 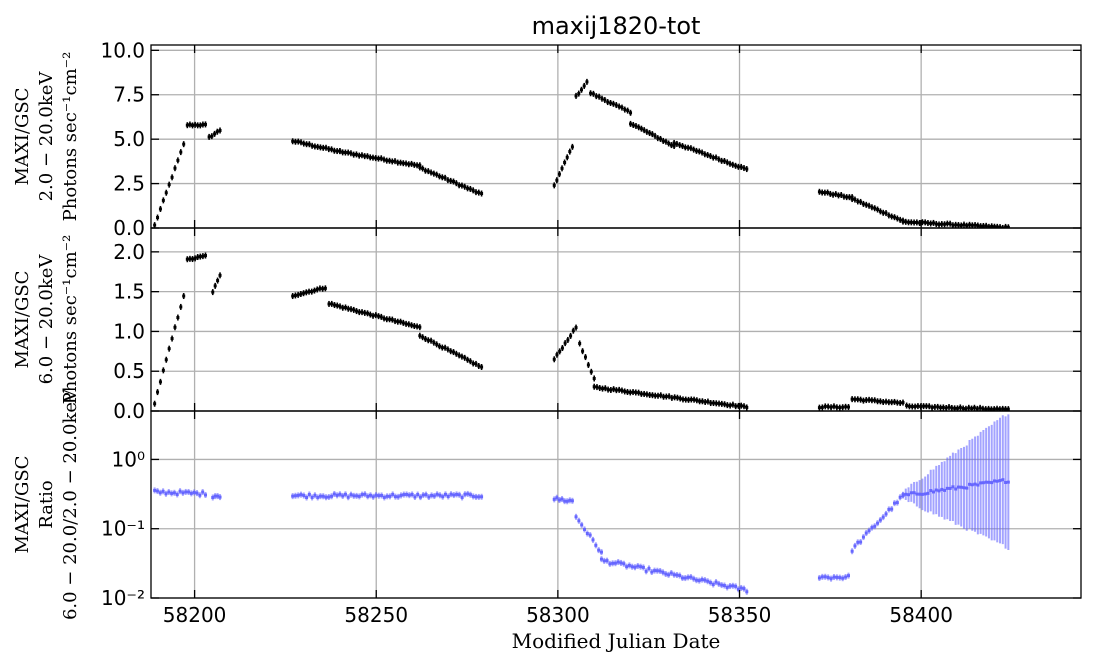 What do you see at coordinates (128, 459) in the screenshot?
I see `y-tick-label: 10⁰` at bounding box center [128, 459].